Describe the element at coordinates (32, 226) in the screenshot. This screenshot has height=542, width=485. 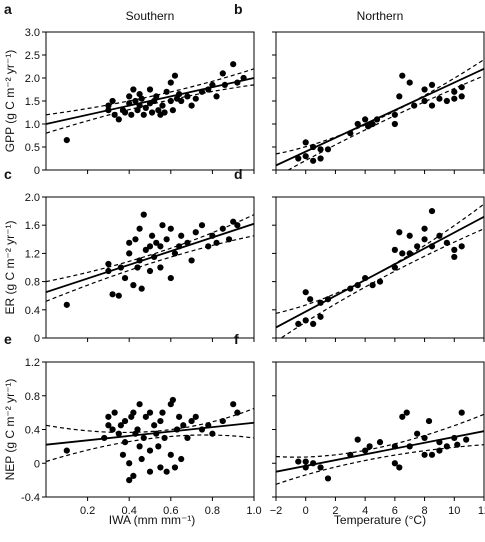
I see `y-tick-label: 1.6` at that location.